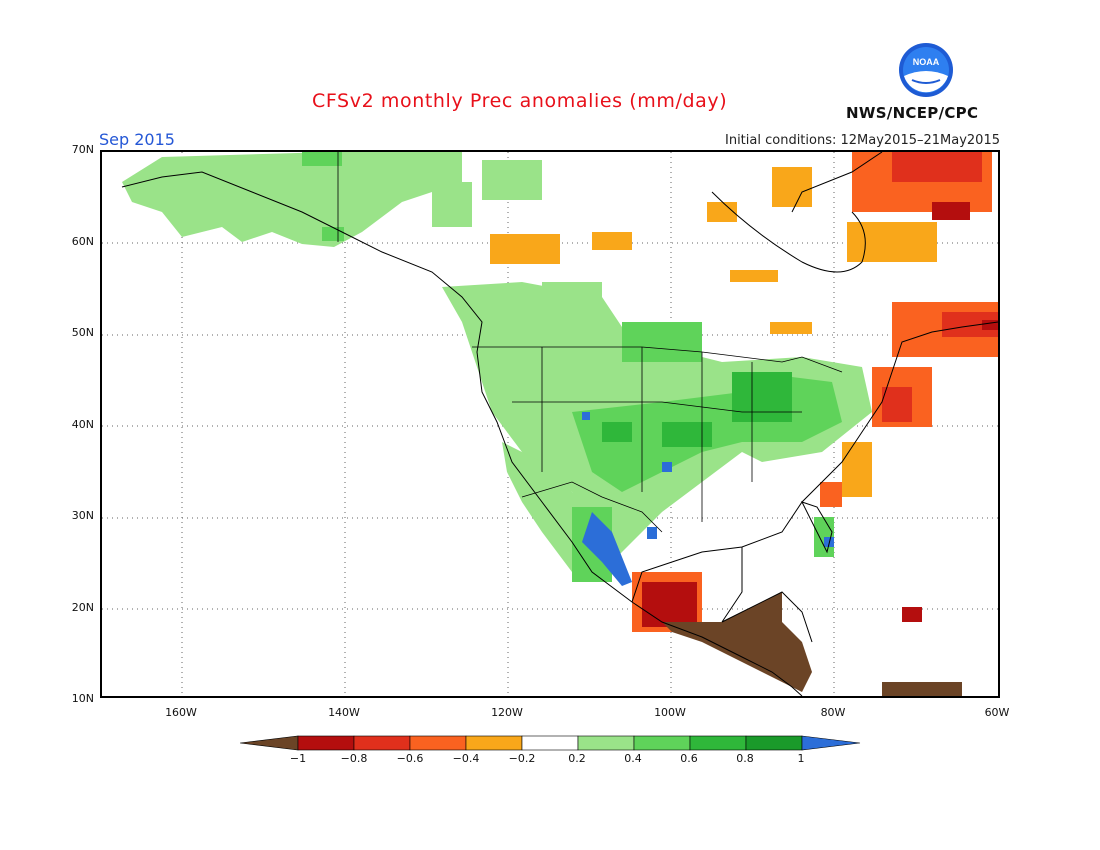 The width and height of the screenshot is (1100, 850). What do you see at coordinates (797, 634) in the screenshot?
I see `central-america-dry-region` at bounding box center [797, 634].